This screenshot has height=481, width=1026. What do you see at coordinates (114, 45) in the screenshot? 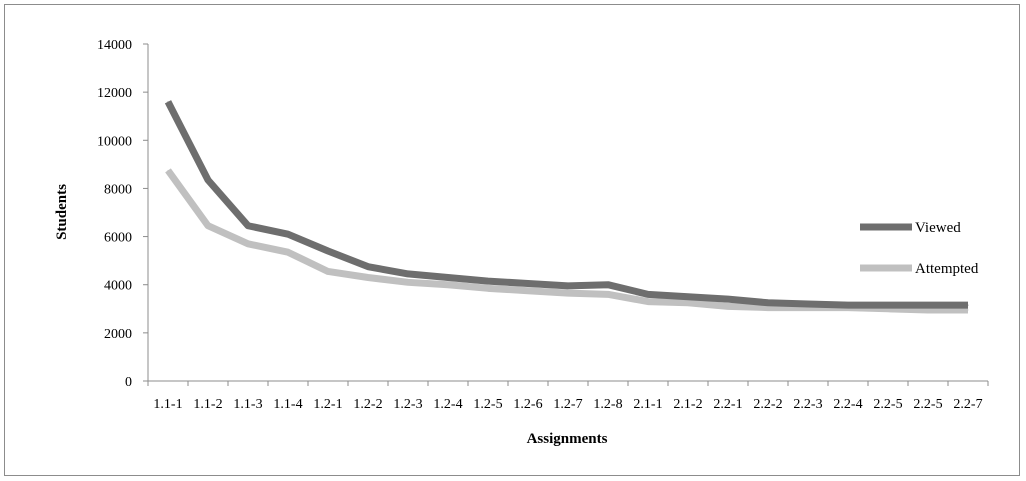
I see `y-tick-label: 14000` at bounding box center [114, 45].